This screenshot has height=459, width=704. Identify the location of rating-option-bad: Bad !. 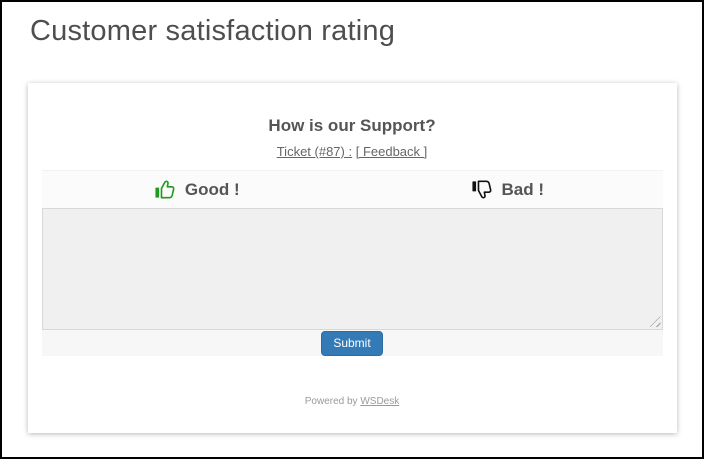
(507, 189).